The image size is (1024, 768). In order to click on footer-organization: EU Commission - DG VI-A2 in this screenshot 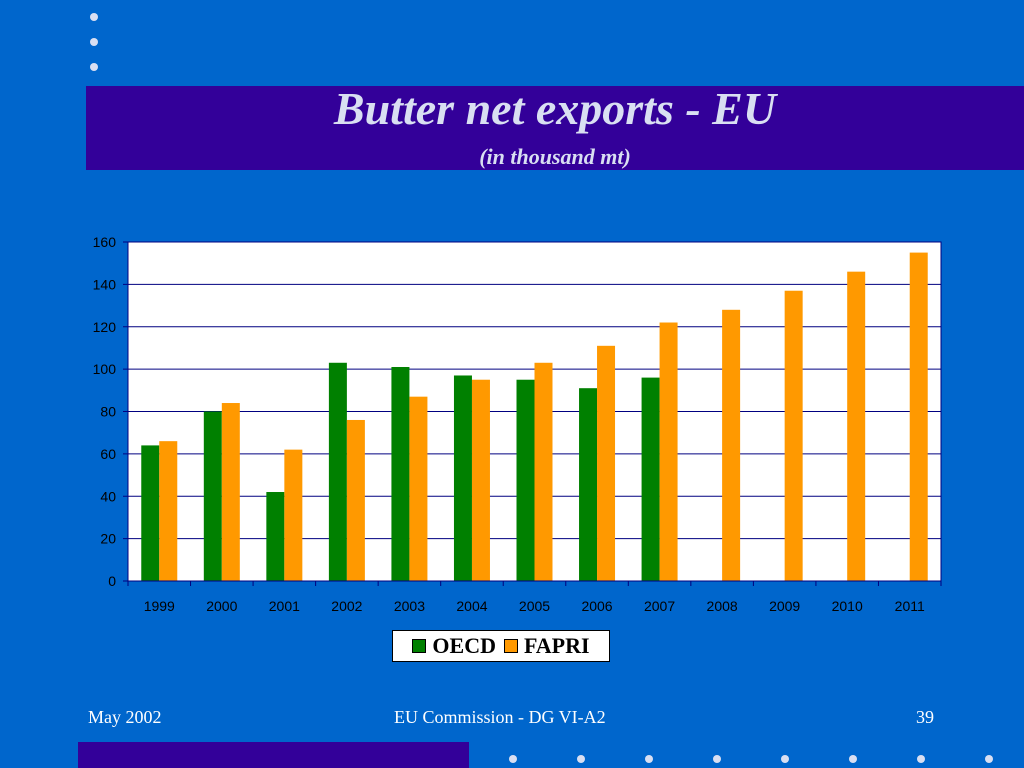, I will do `click(500, 717)`.